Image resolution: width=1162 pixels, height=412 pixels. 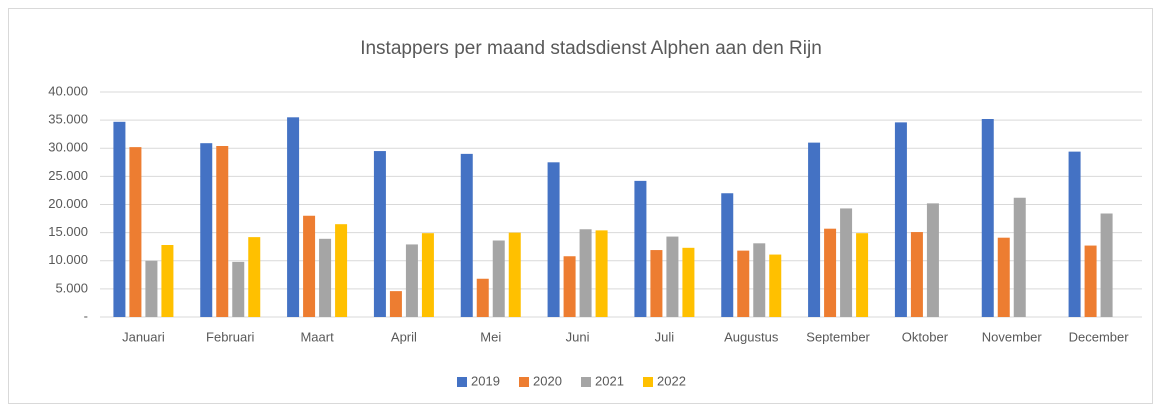 I want to click on x-tick-label: Augustus, so click(x=751, y=336).